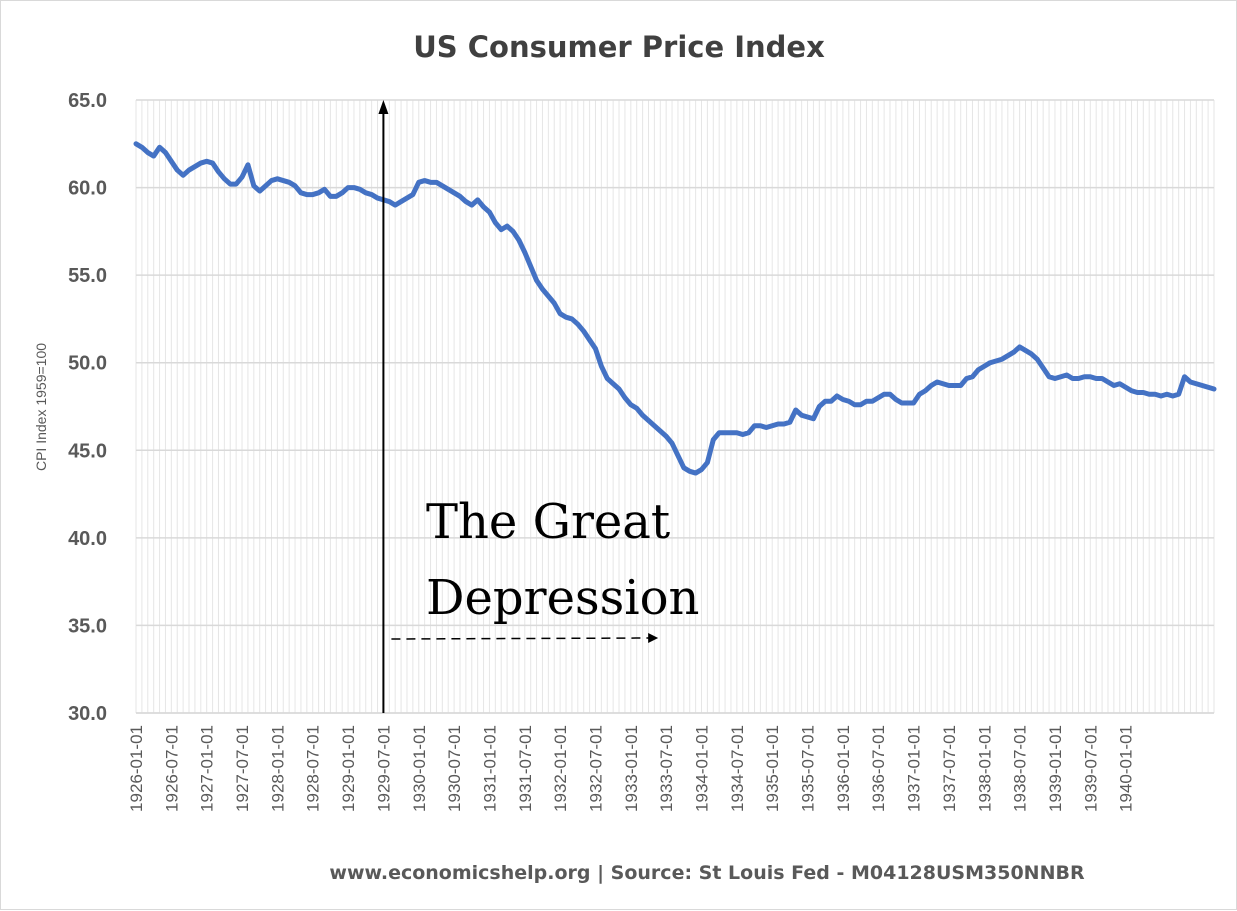  What do you see at coordinates (87, 539) in the screenshot?
I see `y-tick-label: 40.0` at bounding box center [87, 539].